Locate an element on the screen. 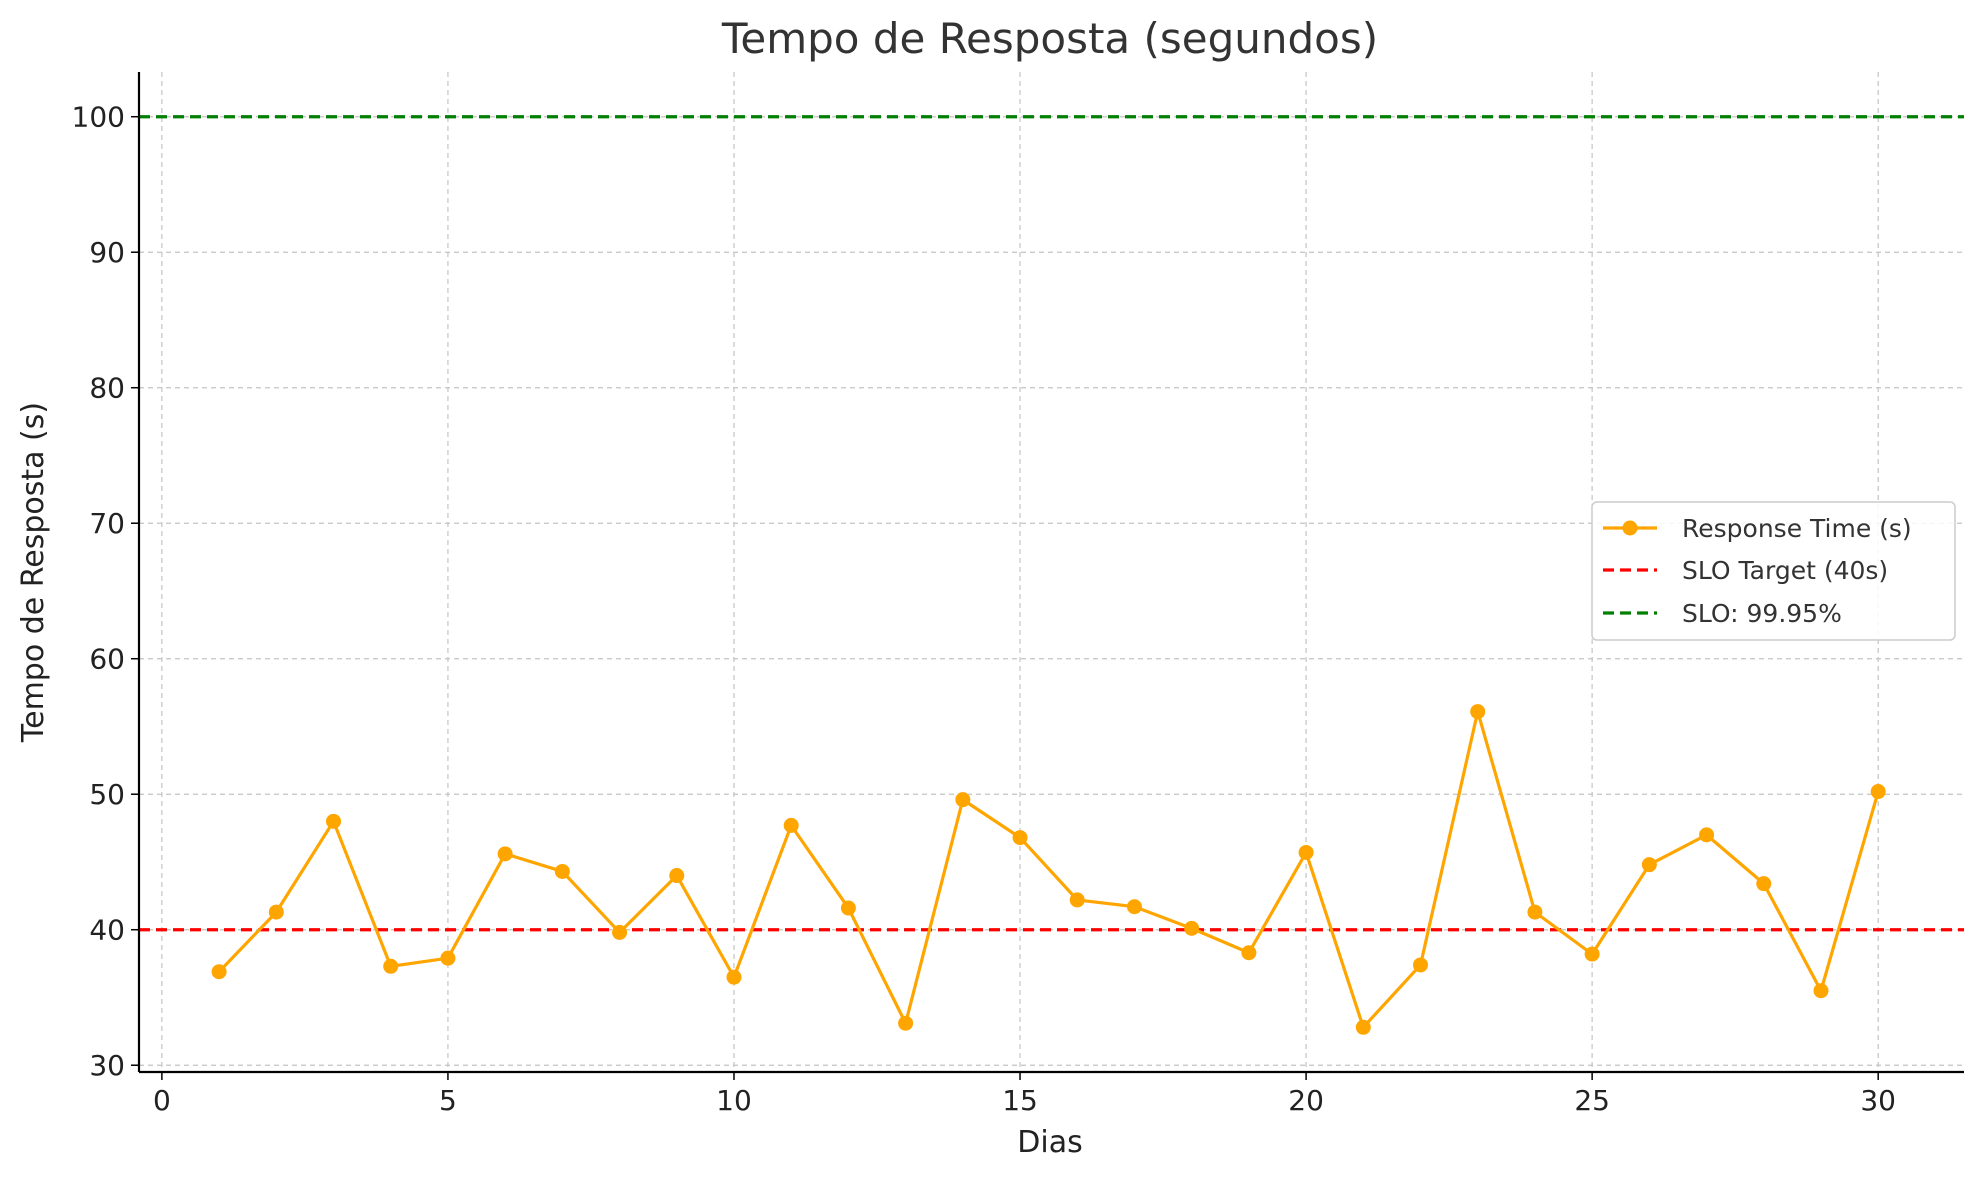 The width and height of the screenshot is (1980, 1180). x-tick-label: 20 is located at coordinates (1306, 1100).